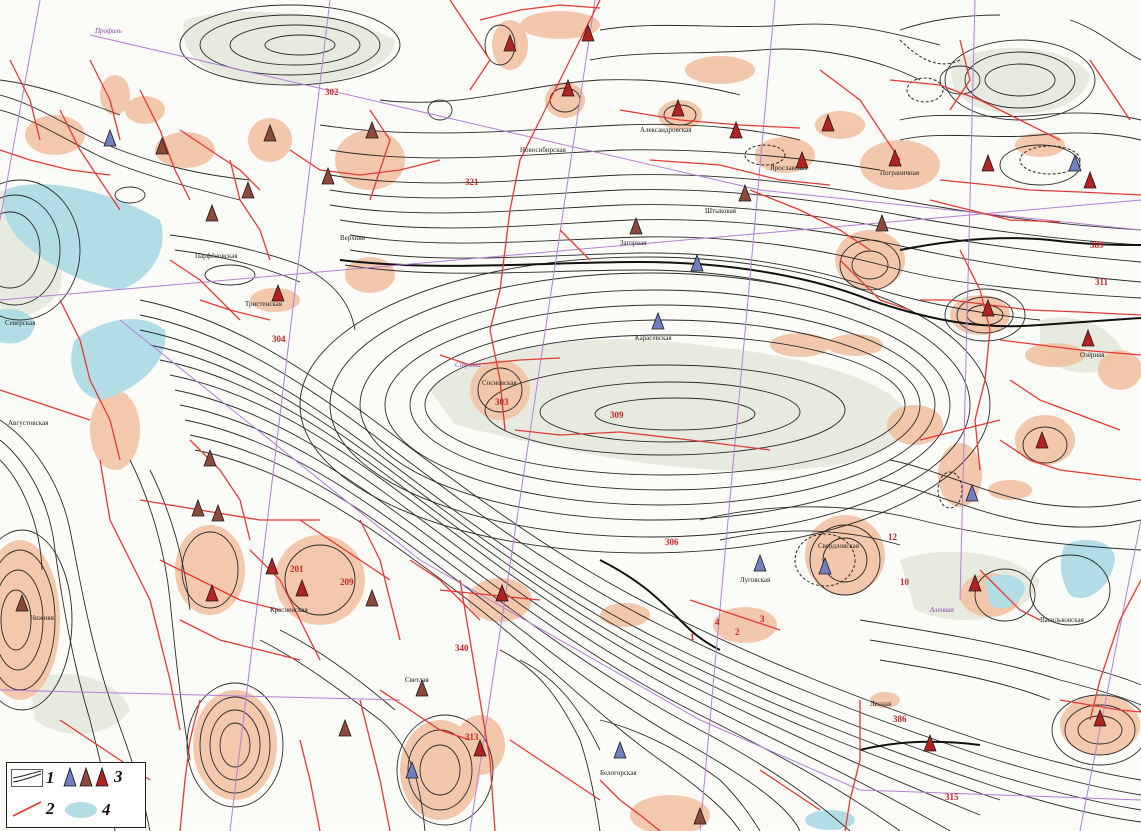 Image resolution: width=1141 pixels, height=831 pixels. Describe the element at coordinates (617, 415) in the screenshot. I see `number-label: 309` at that location.